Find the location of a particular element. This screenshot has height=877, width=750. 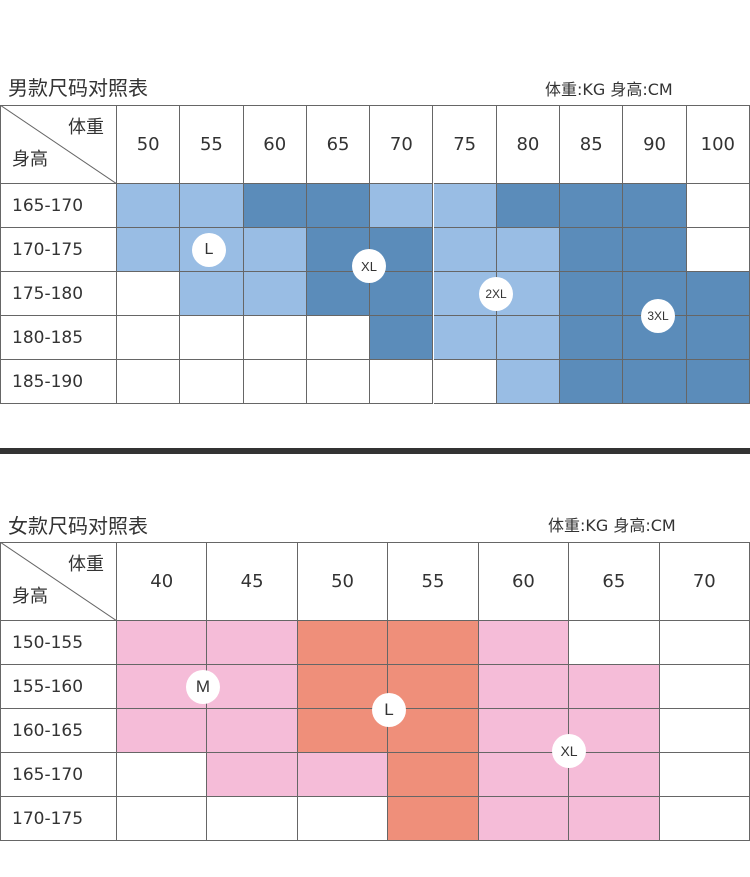

women-corner-header: 体重 身高 is located at coordinates (58, 581).